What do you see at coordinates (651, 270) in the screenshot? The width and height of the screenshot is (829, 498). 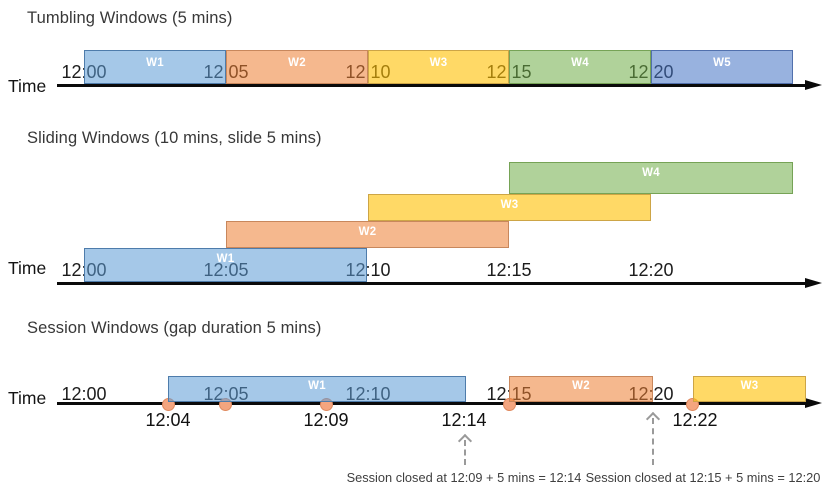 I see `tick-12-20: 12:20` at bounding box center [651, 270].